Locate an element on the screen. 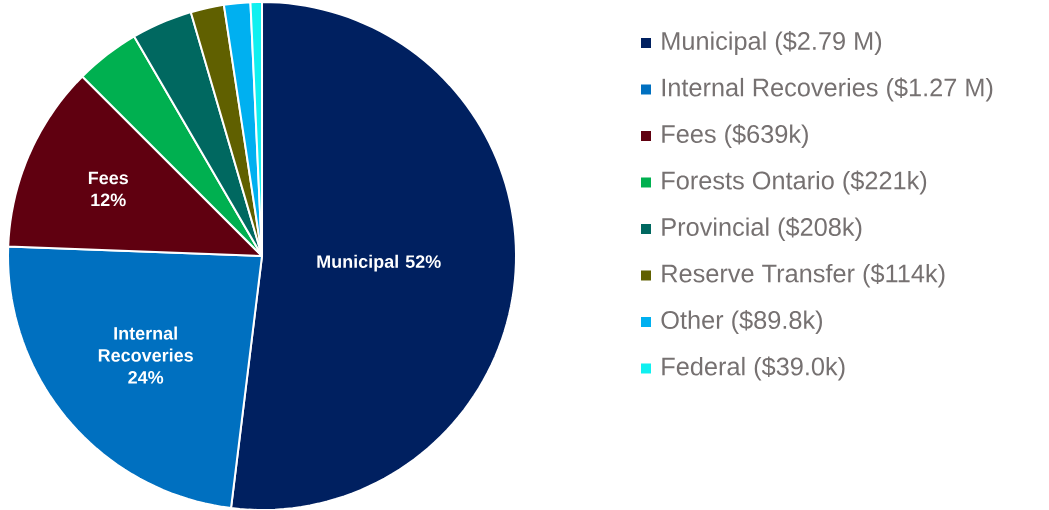 The height and width of the screenshot is (510, 1049). legend-label: Provincial ($208k) is located at coordinates (762, 229).